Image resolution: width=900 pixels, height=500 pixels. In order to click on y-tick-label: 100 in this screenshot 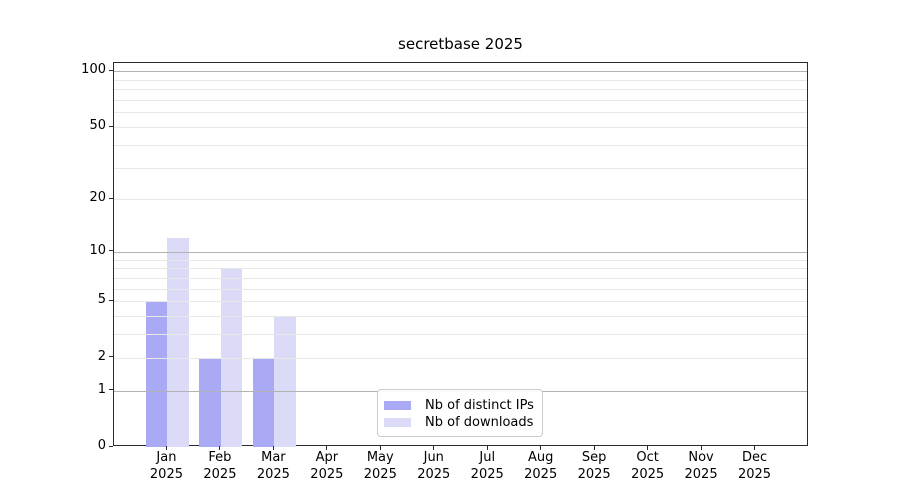, I will do `click(93, 70)`.